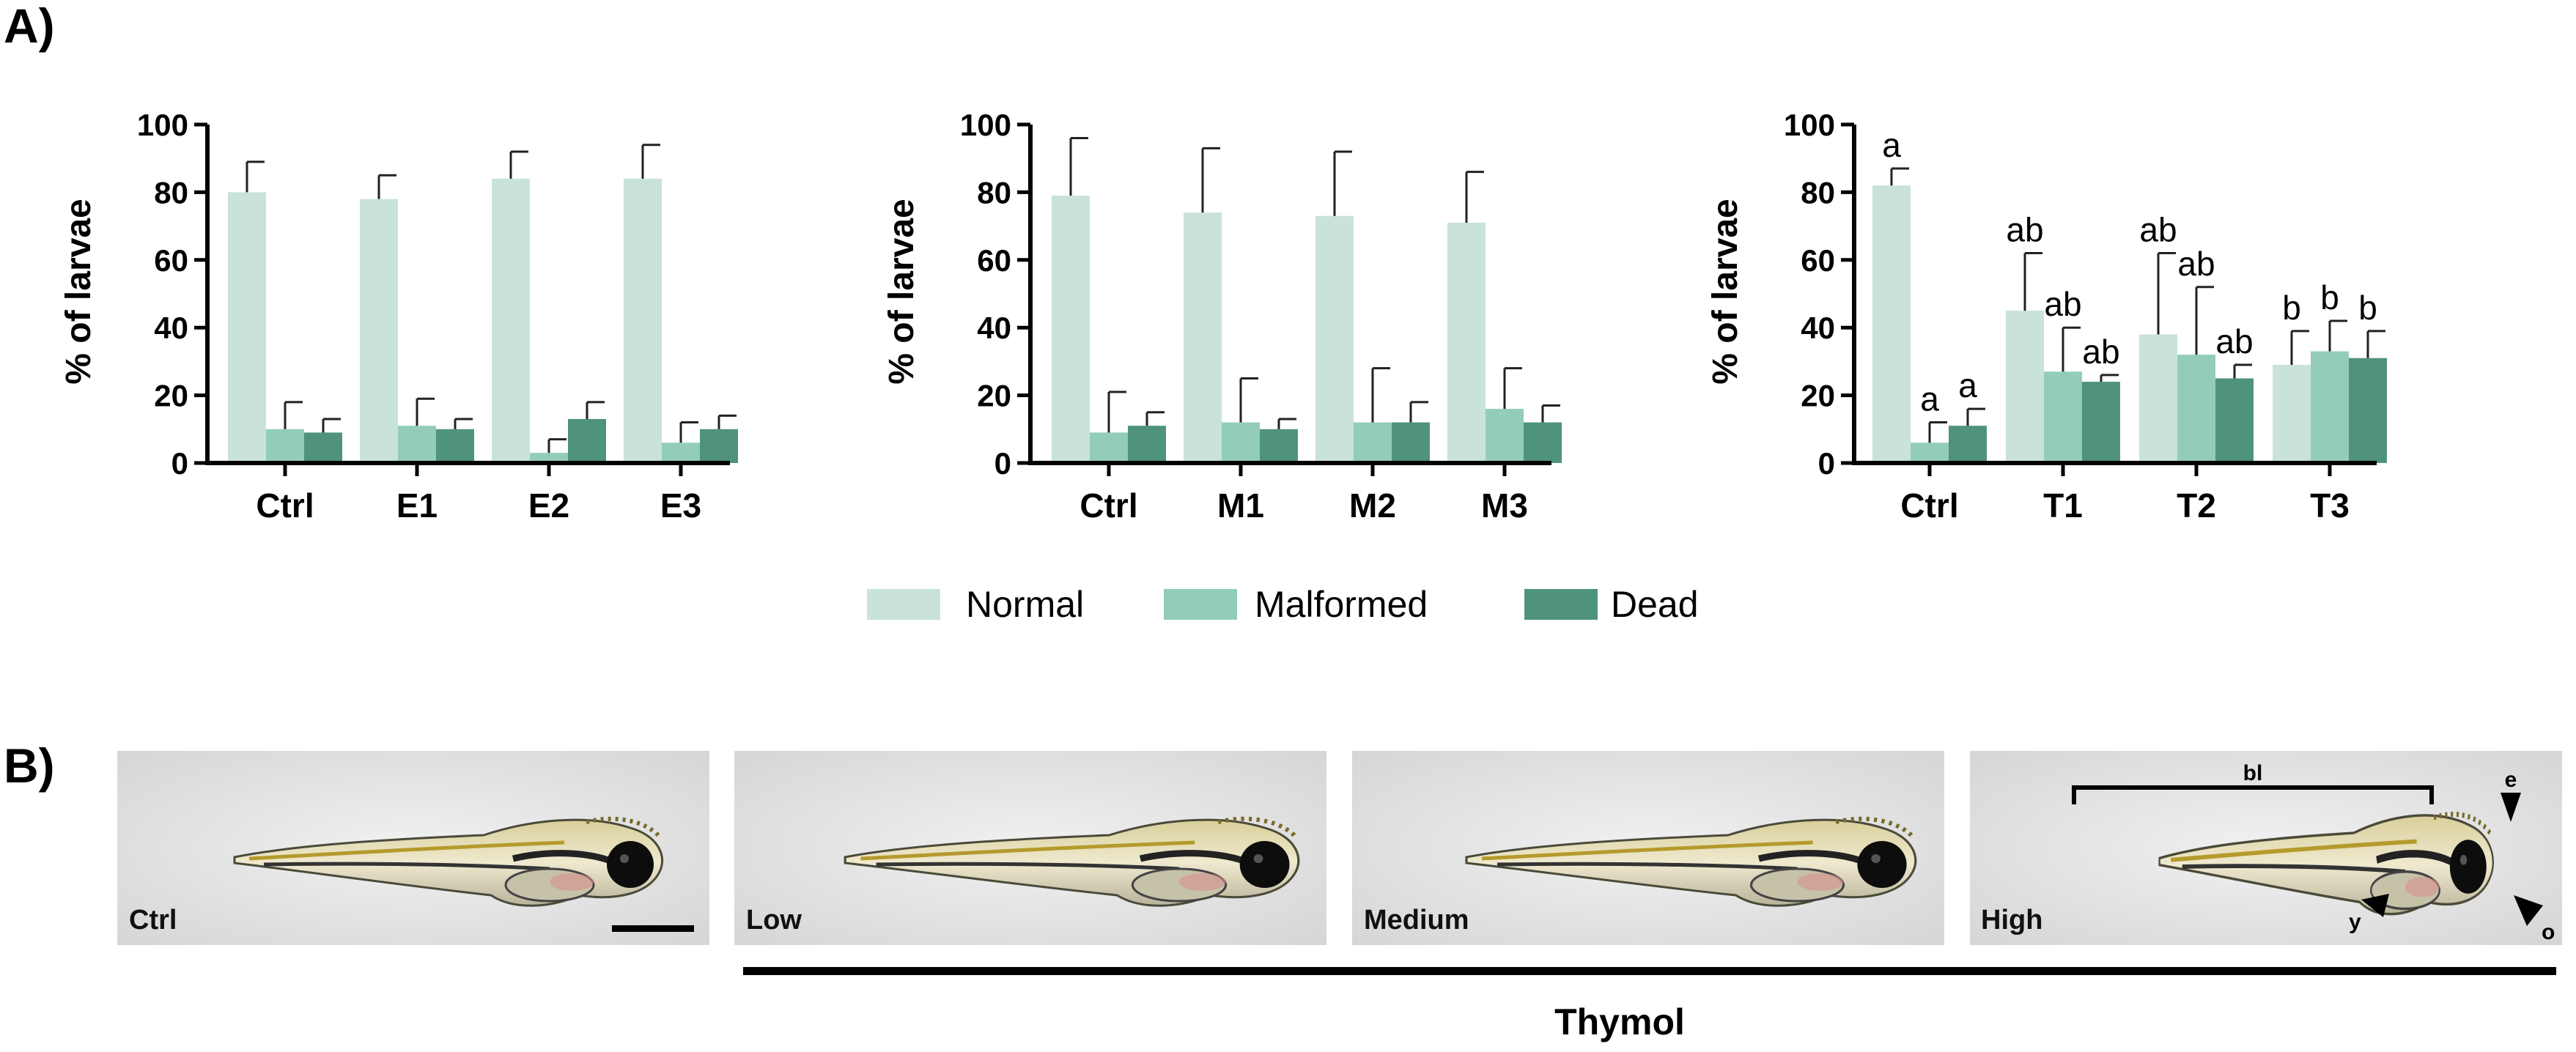 Image resolution: width=2576 pixels, height=1052 pixels. I want to click on bar-dead-e3, so click(719, 446).